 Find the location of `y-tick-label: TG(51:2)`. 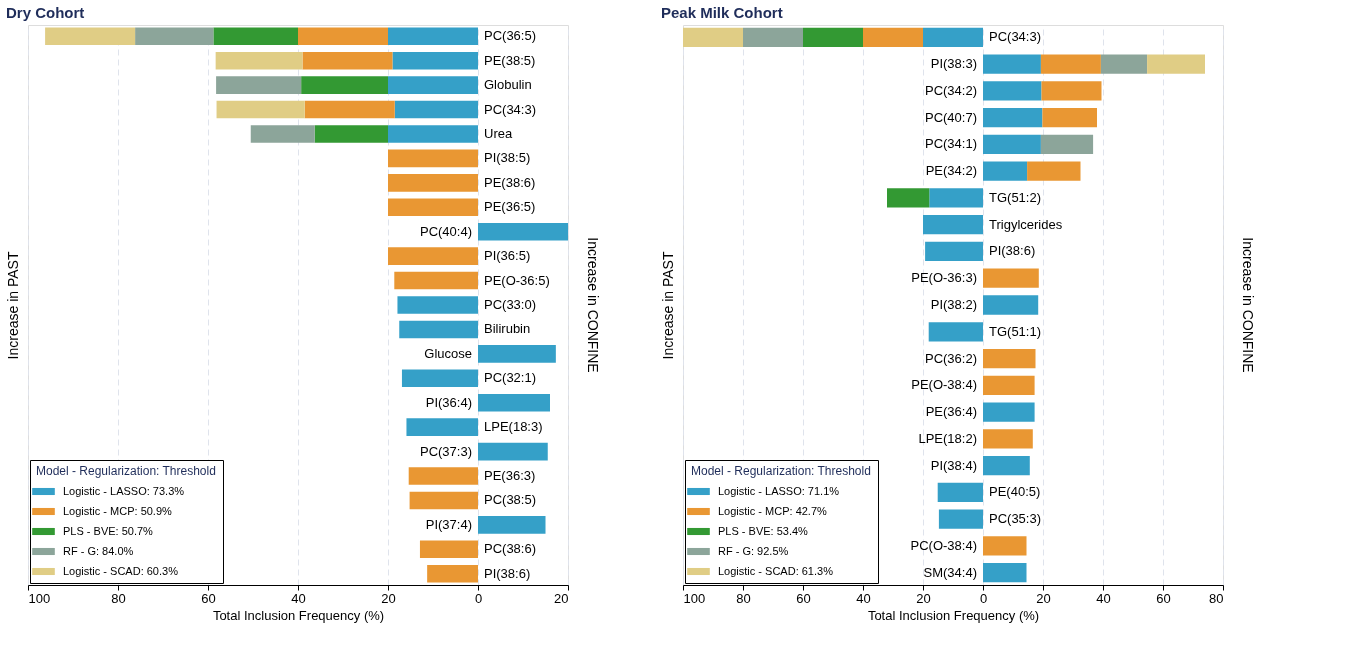

y-tick-label: TG(51:2) is located at coordinates (1015, 197).